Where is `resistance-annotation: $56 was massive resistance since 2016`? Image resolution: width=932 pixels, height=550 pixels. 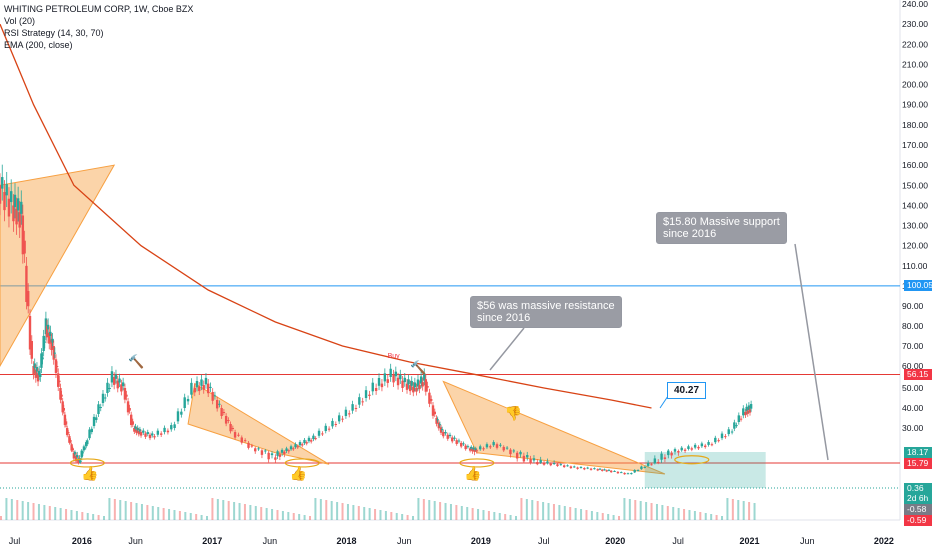
resistance-annotation: $56 was massive resistance since 2016 is located at coordinates (546, 312).